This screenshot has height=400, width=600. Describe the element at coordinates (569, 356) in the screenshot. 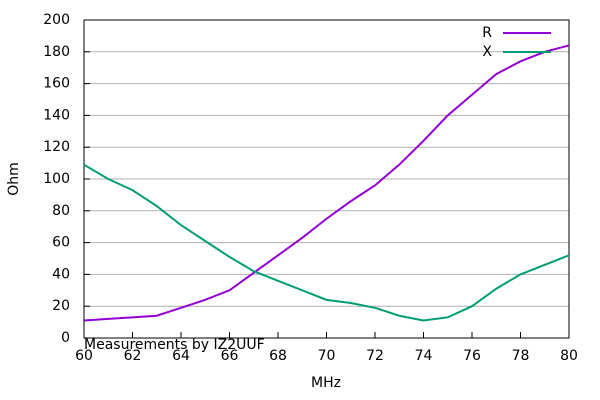

I see `x-tick-label: 80` at that location.